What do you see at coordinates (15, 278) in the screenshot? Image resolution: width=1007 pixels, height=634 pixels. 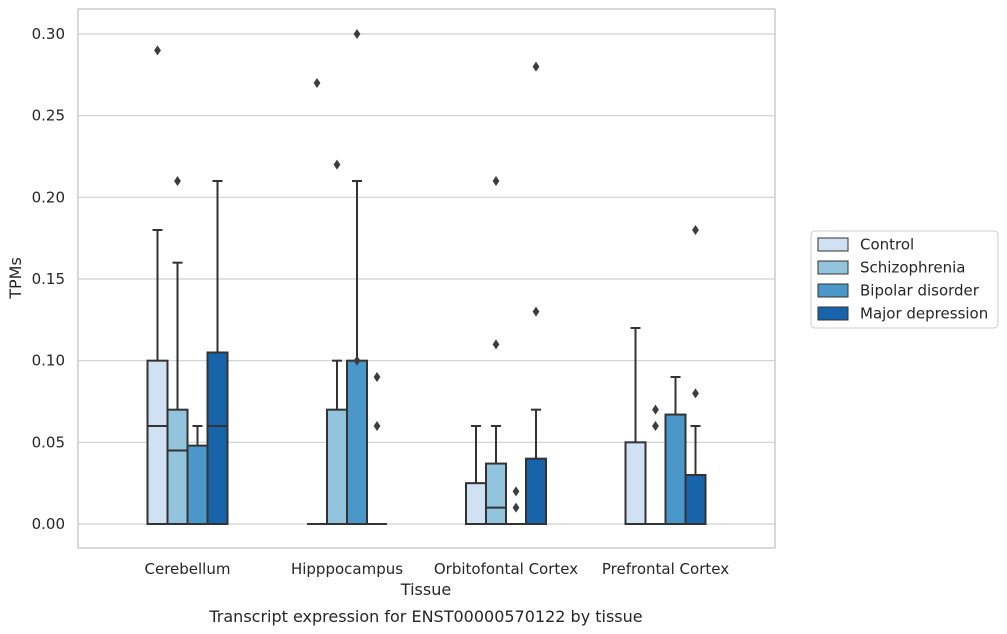 I see `y-axis-label: TPMs` at bounding box center [15, 278].